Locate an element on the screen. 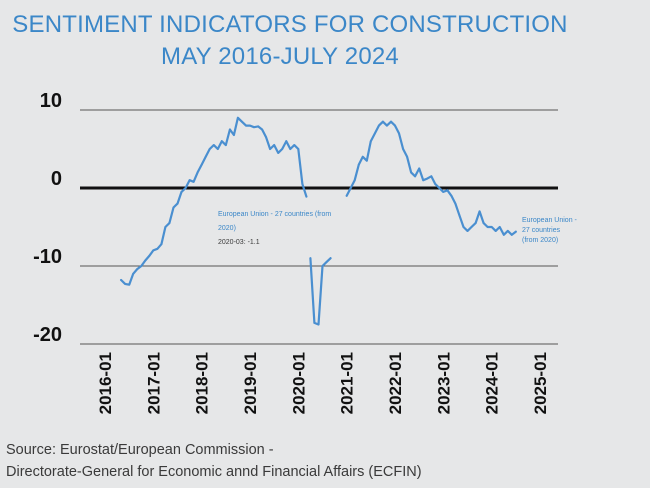 This screenshot has width=650, height=488. x-tick-label: 2024-01 is located at coordinates (492, 383).